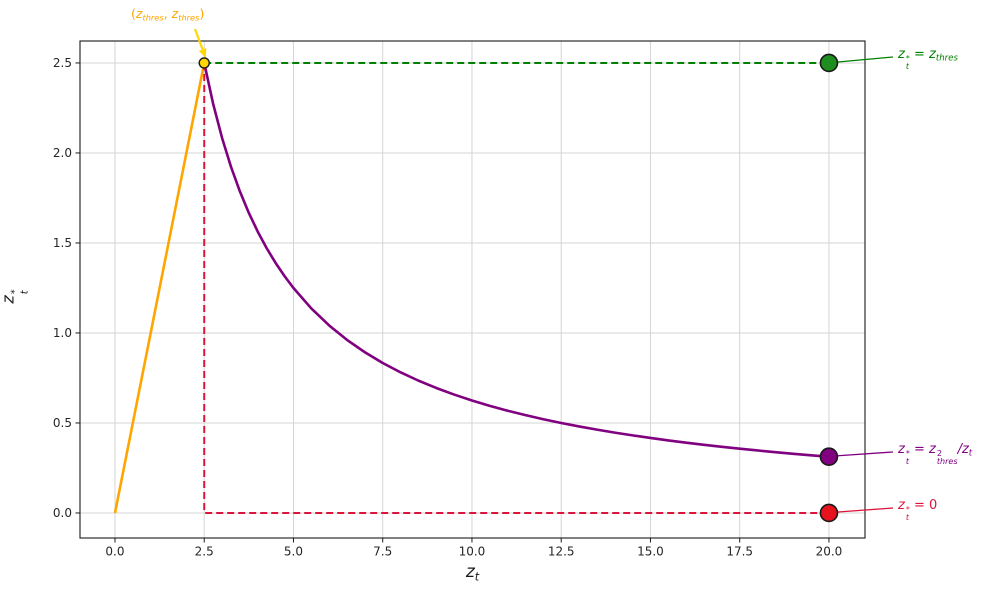 This screenshot has width=1000, height=600. What do you see at coordinates (918, 510) in the screenshot?
I see `annotation-zero-label: z * t = 0` at bounding box center [918, 510].